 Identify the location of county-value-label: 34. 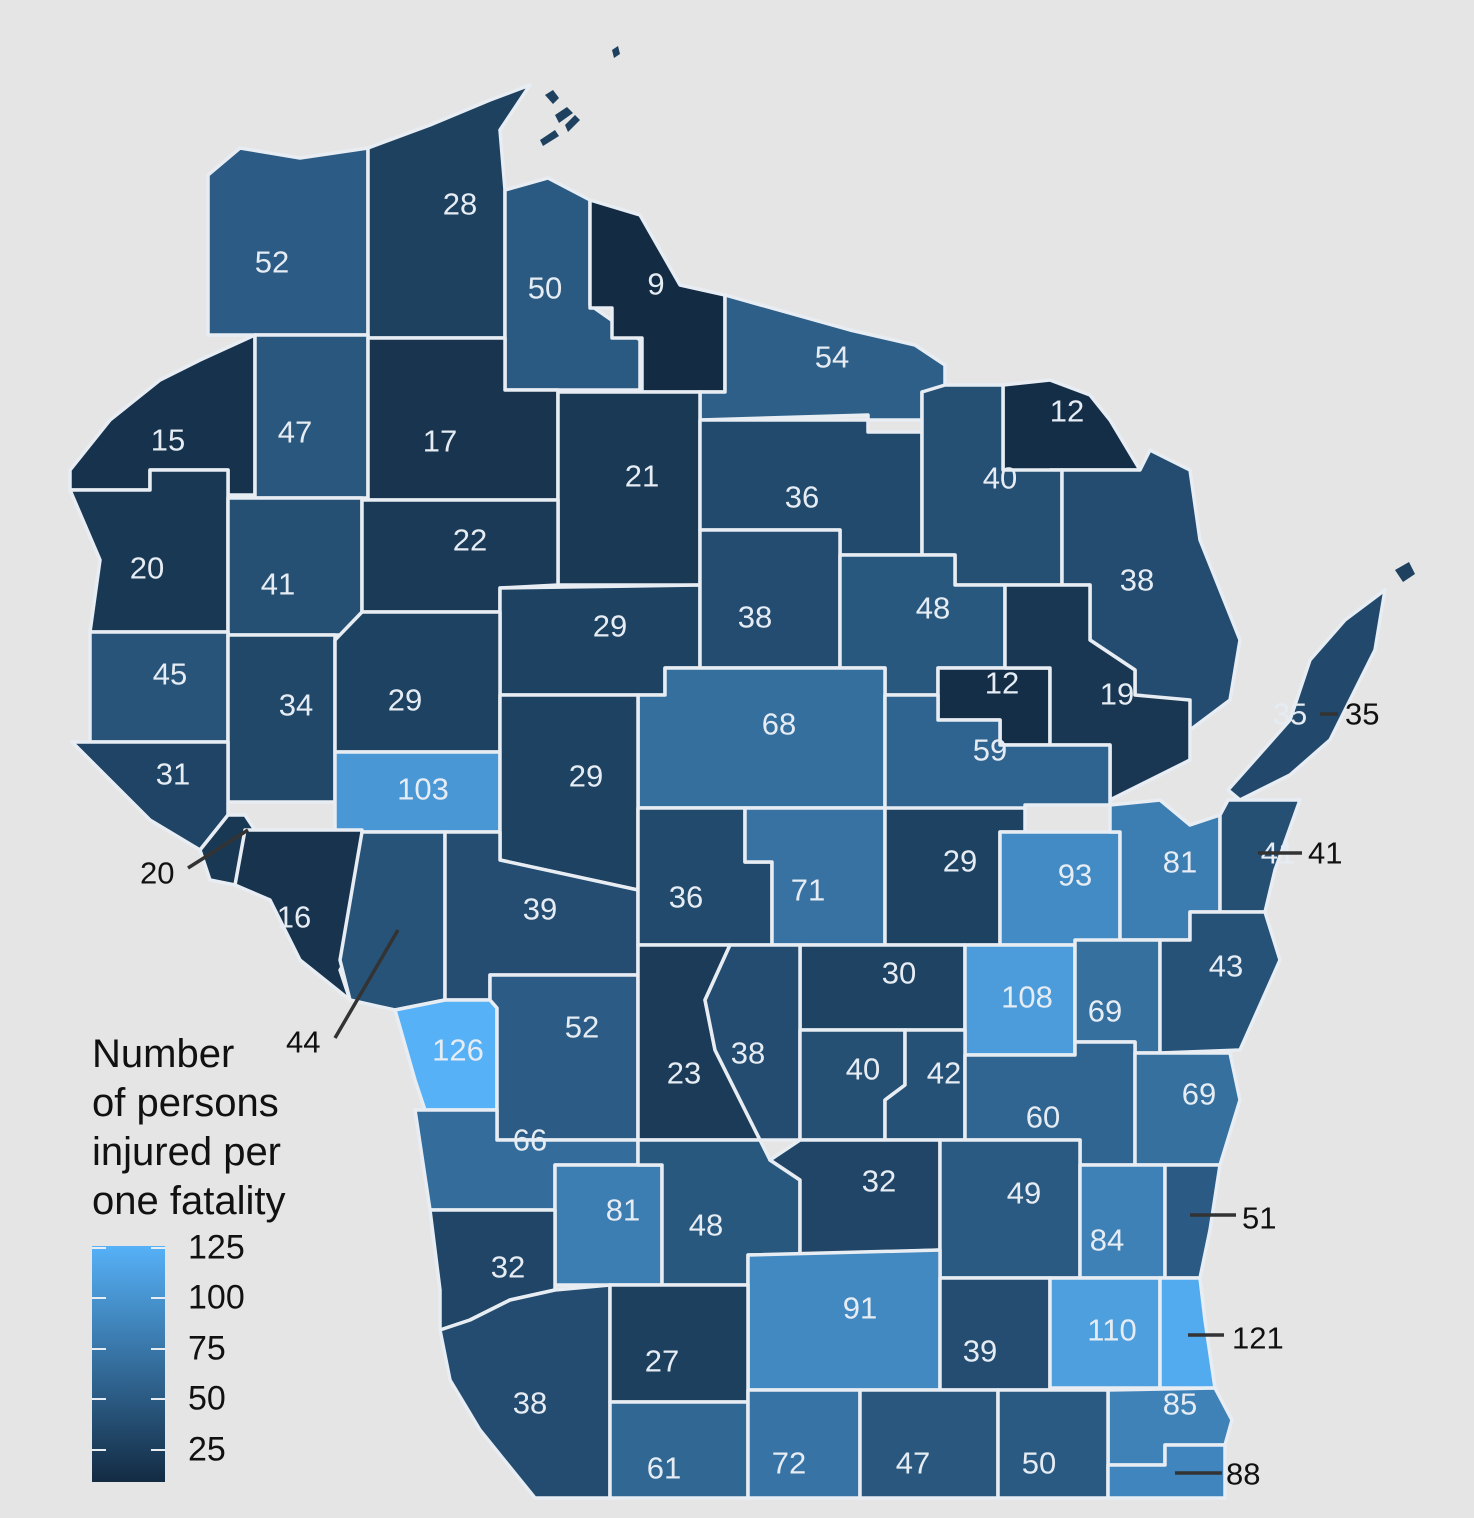
(296, 705).